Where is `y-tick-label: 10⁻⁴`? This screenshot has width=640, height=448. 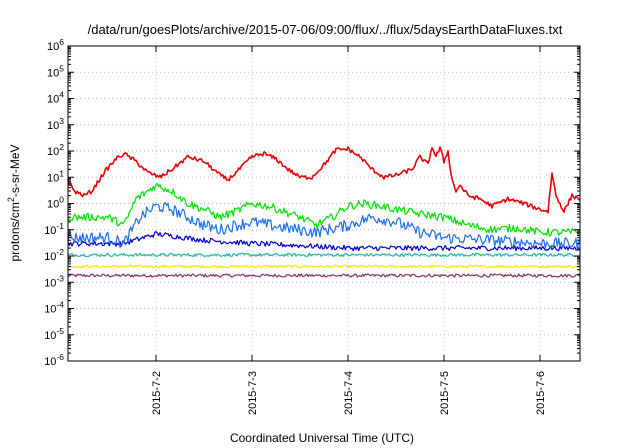
y-tick-label: 10⁻⁴ is located at coordinates (54, 308).